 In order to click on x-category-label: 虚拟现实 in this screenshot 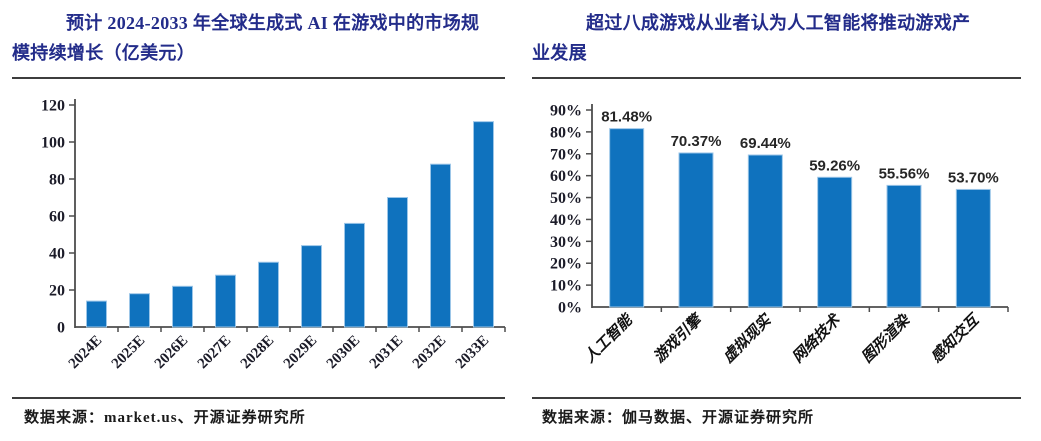, I will do `click(746, 338)`.